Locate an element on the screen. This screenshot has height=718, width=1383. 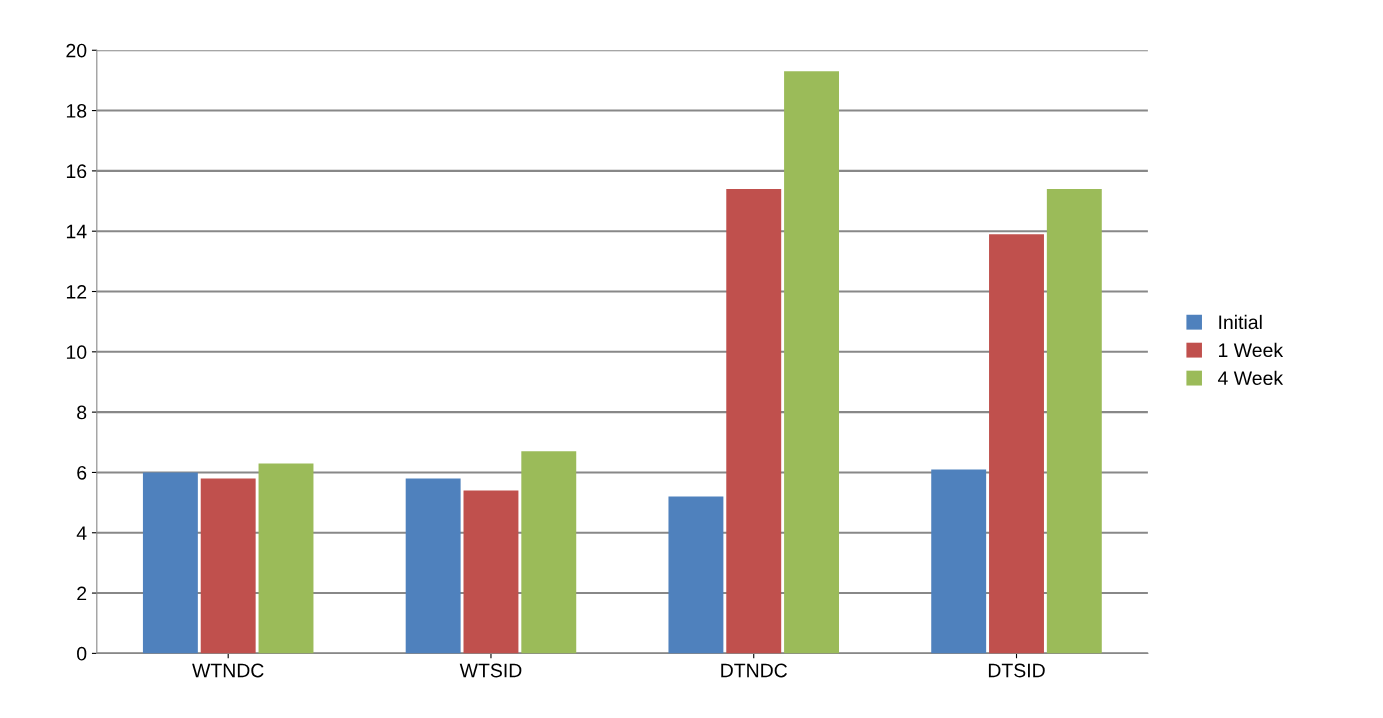
y-tick-label: 4 is located at coordinates (81, 533).